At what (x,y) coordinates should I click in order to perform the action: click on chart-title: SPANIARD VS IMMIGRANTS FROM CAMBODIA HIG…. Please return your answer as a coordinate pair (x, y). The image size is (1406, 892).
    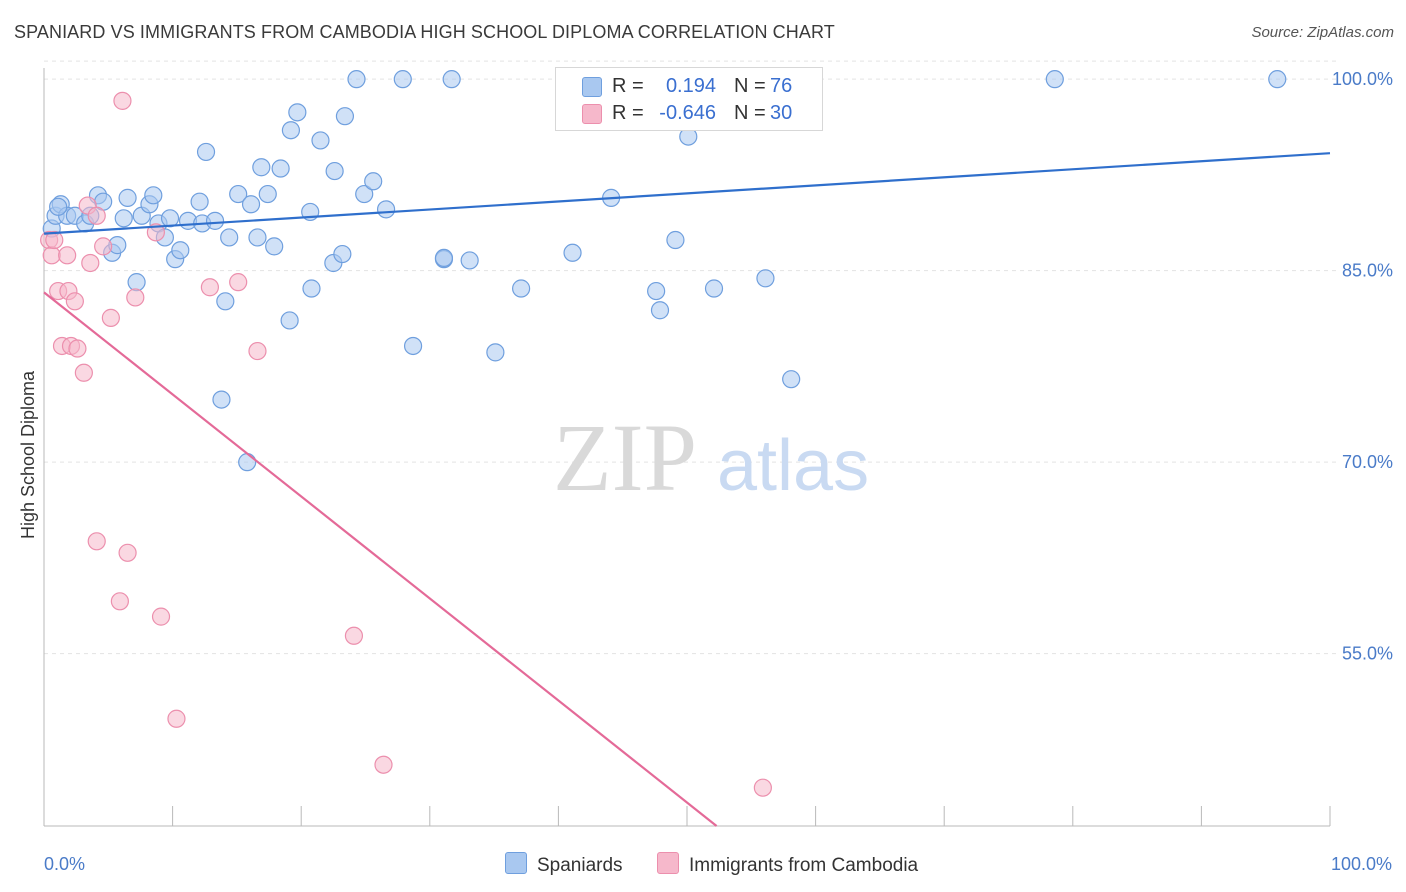
    Looking at the image, I should click on (424, 32).